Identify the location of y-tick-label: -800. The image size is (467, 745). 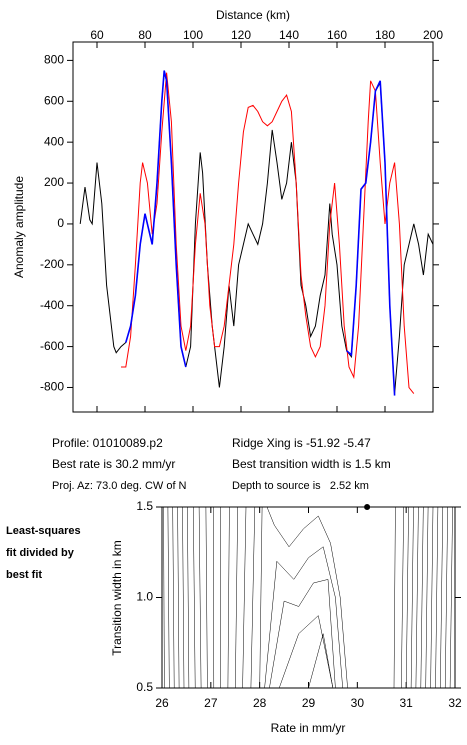
(52, 387).